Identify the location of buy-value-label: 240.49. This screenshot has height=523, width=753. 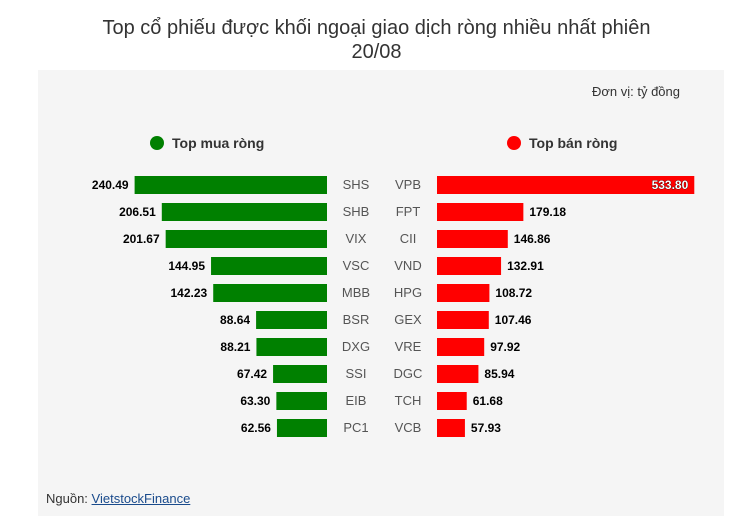
(110, 185).